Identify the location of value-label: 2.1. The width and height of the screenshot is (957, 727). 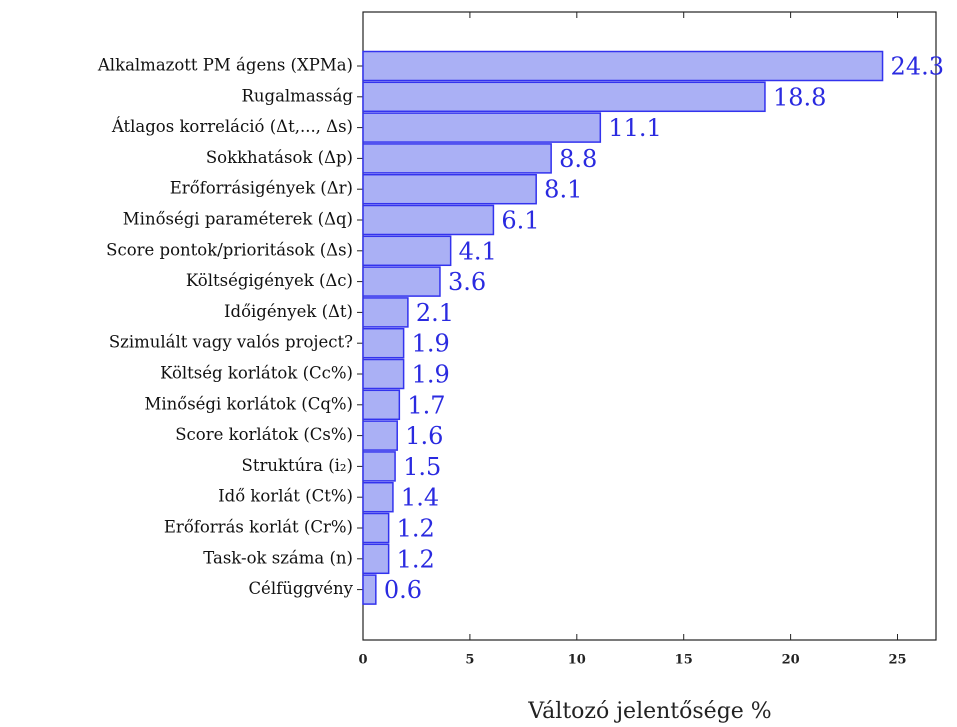
(435, 313).